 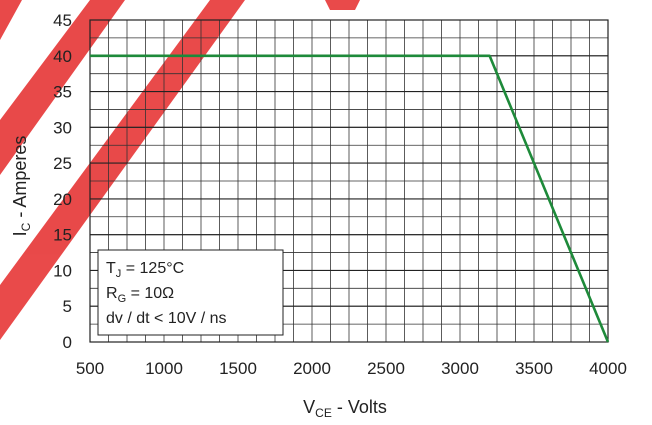 What do you see at coordinates (608, 368) in the screenshot?
I see `x-tick-label: 4000` at bounding box center [608, 368].